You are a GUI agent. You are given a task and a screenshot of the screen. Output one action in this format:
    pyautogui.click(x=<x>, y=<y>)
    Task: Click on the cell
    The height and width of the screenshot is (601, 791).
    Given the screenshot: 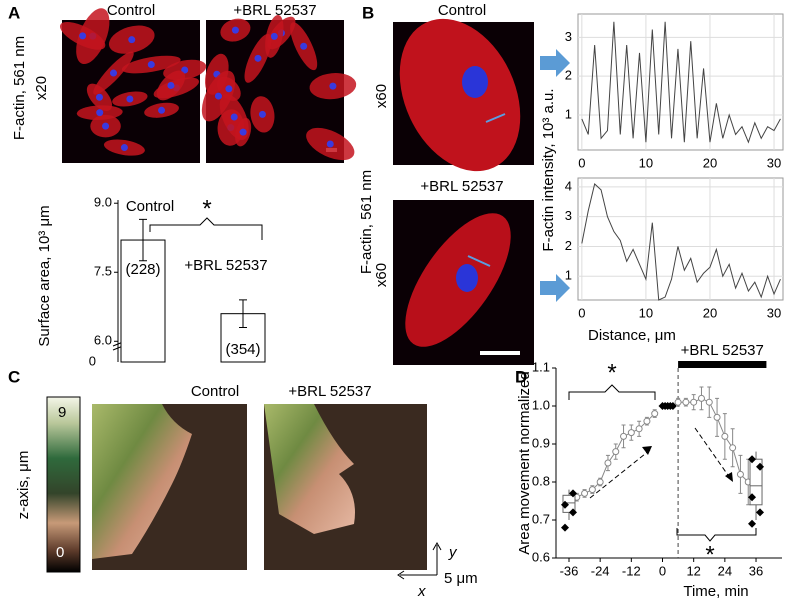 What is the action you would take?
    pyautogui.click(x=460, y=95)
    